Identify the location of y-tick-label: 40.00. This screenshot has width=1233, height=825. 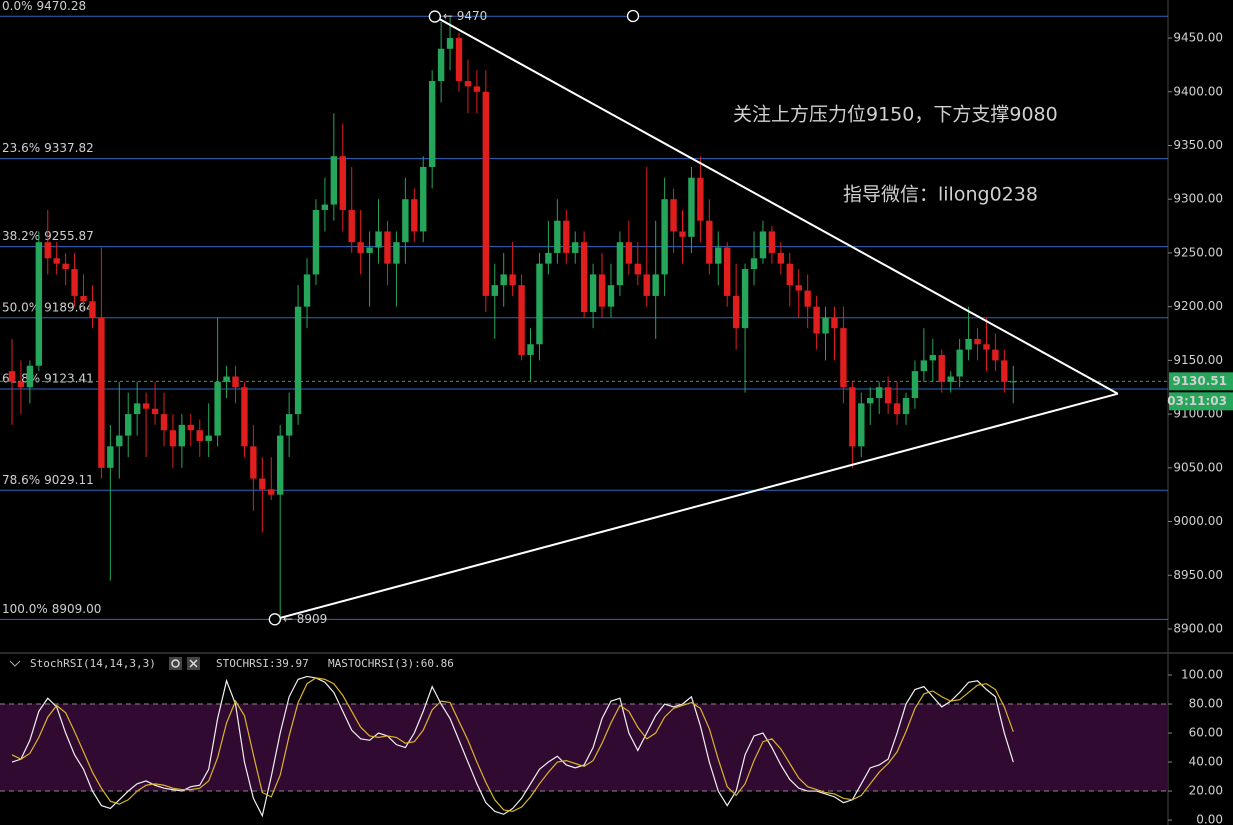
(1206, 762).